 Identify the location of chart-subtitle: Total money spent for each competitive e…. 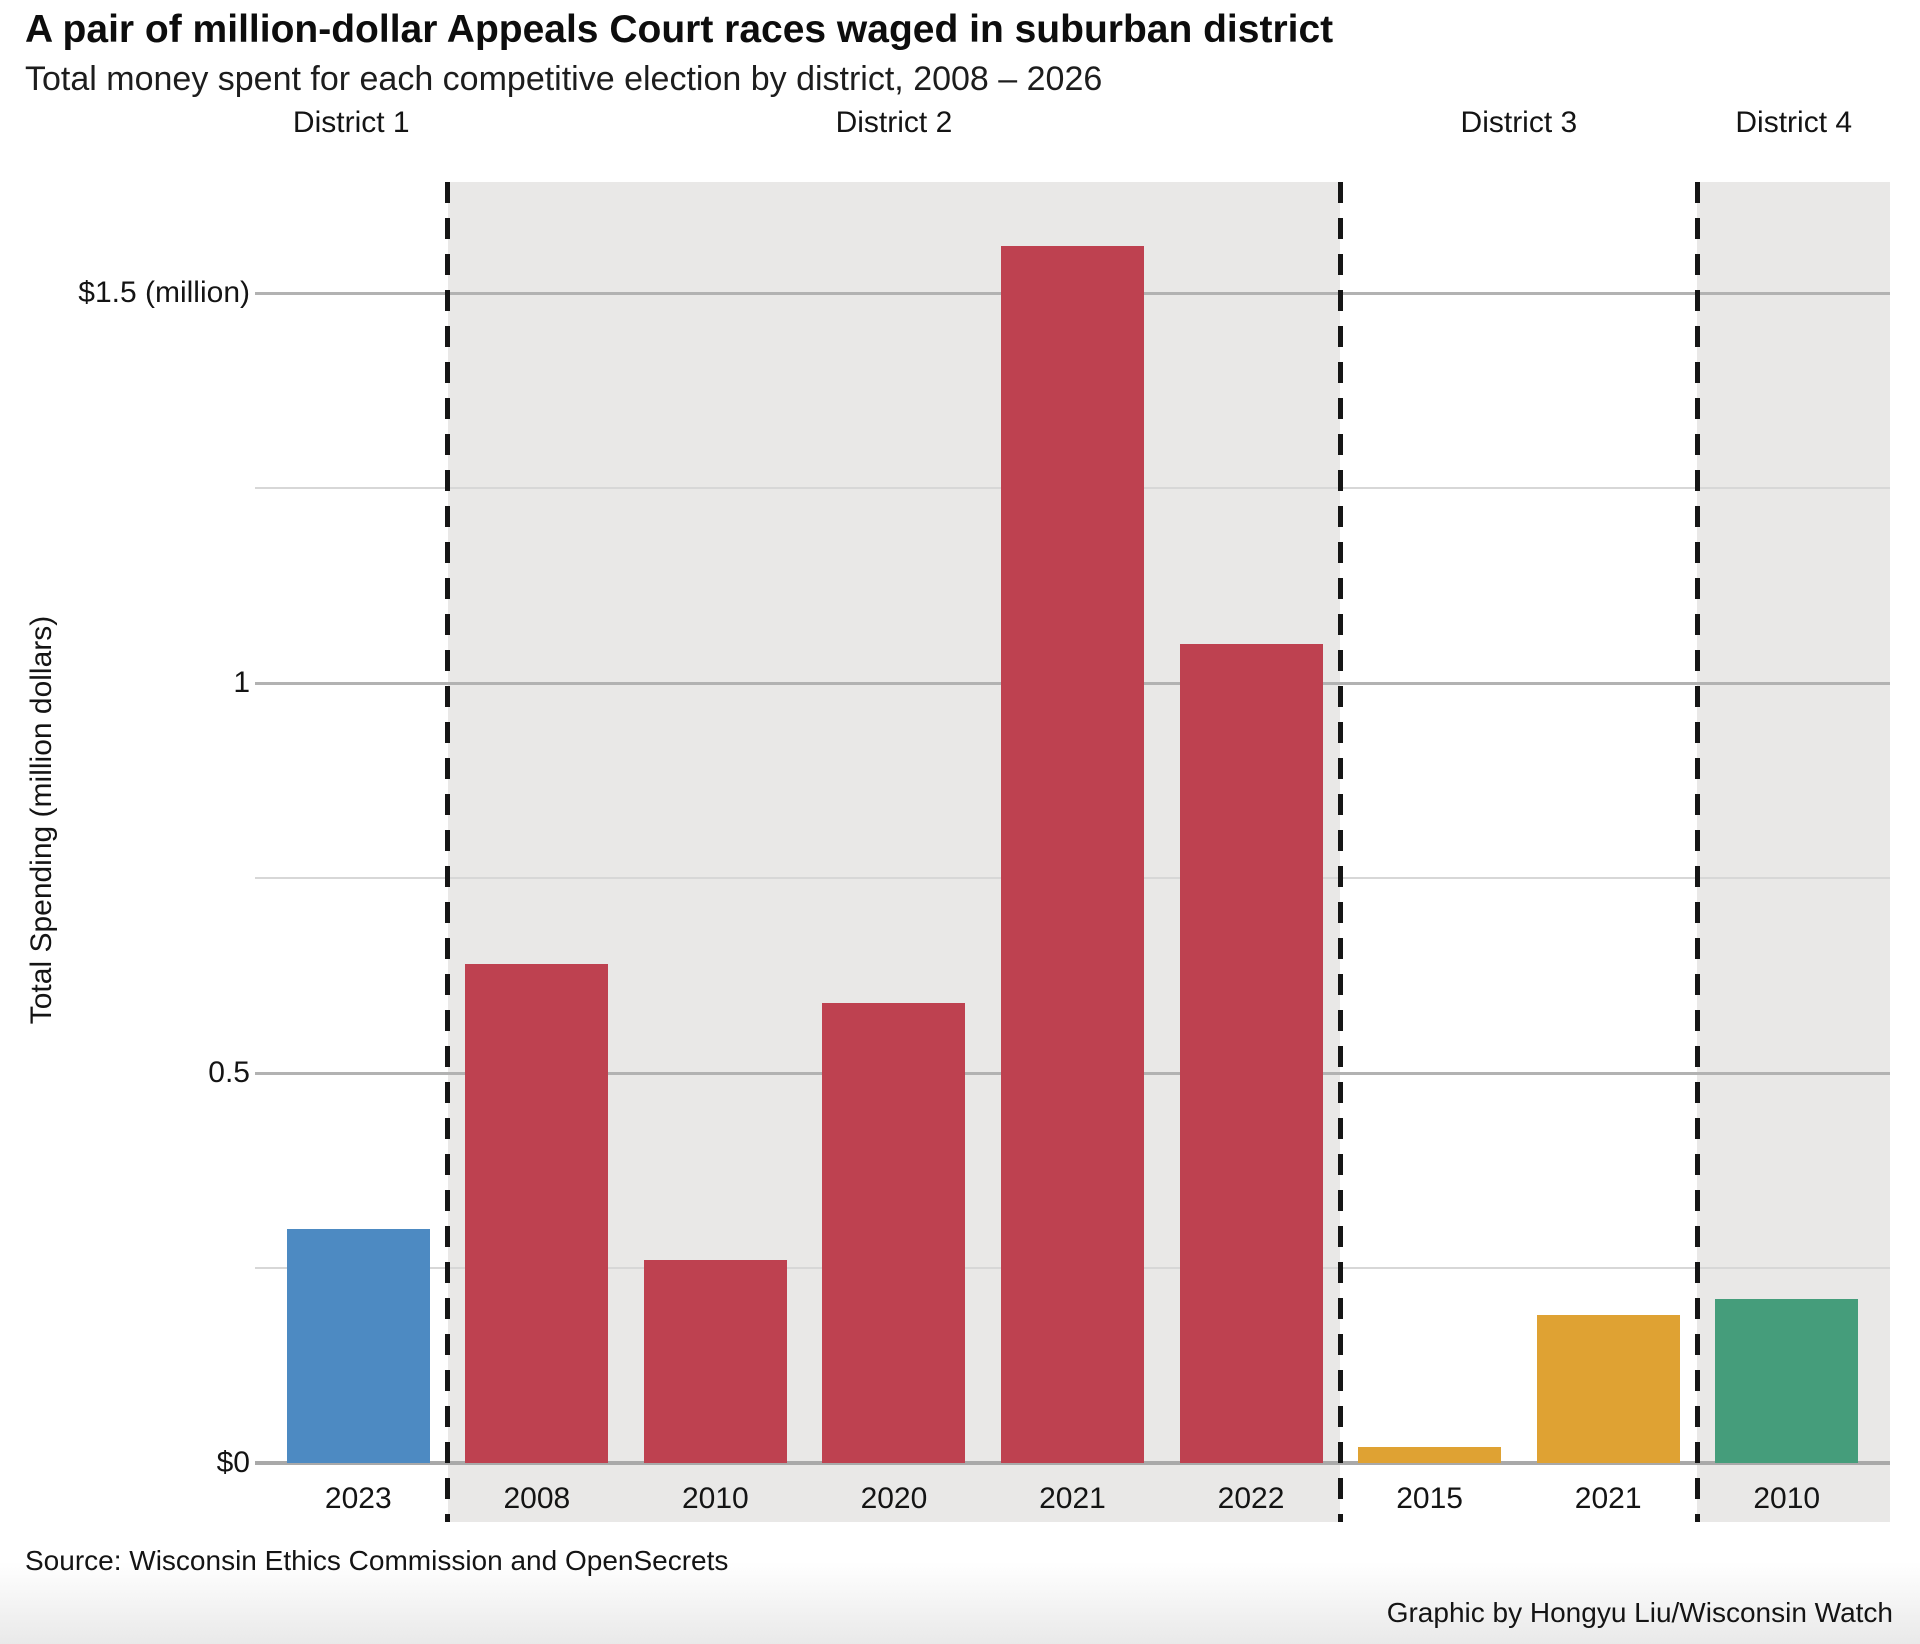
(564, 79).